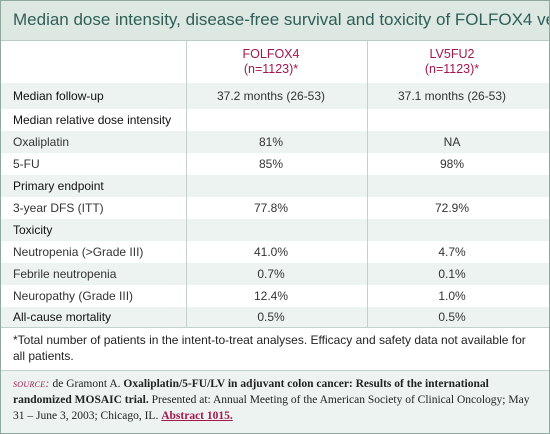 Image resolution: width=550 pixels, height=434 pixels. Describe the element at coordinates (271, 164) in the screenshot. I see `row-value-folfox4: 85%` at that location.